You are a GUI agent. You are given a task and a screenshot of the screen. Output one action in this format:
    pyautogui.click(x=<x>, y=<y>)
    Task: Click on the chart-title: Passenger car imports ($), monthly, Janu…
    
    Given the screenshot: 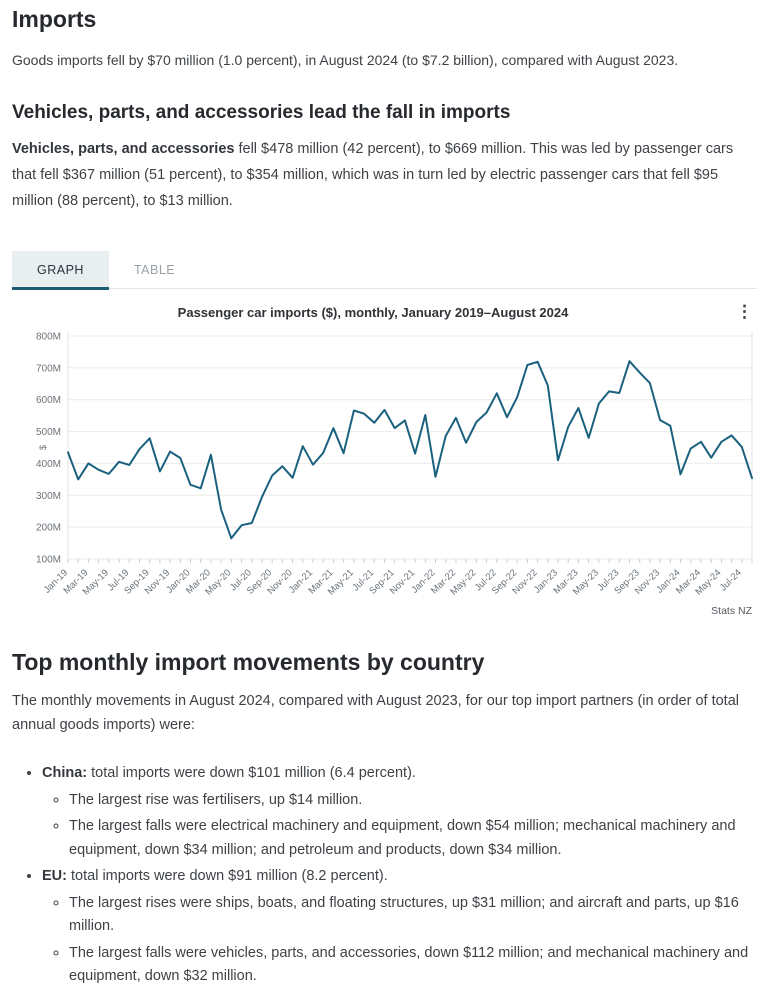 What is the action you would take?
    pyautogui.click(x=373, y=313)
    